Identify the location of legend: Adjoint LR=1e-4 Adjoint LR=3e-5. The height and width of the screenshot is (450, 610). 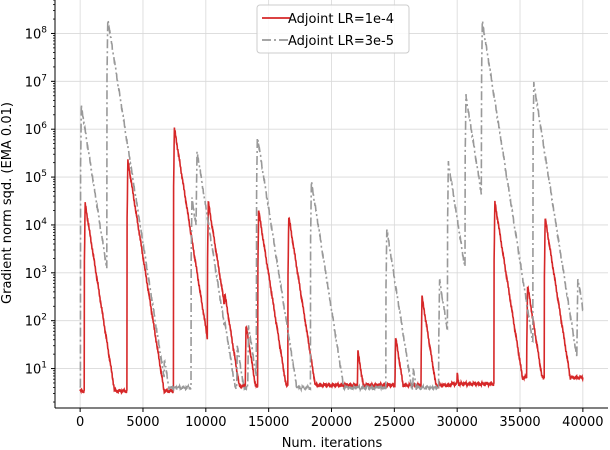
(333, 29).